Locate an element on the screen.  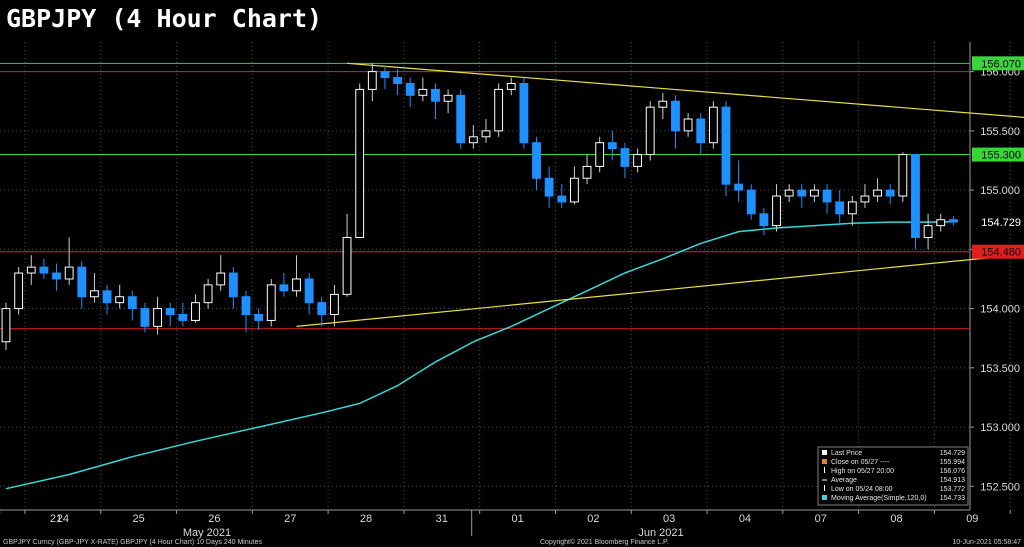
x-tick-label: 01 is located at coordinates (517, 519).